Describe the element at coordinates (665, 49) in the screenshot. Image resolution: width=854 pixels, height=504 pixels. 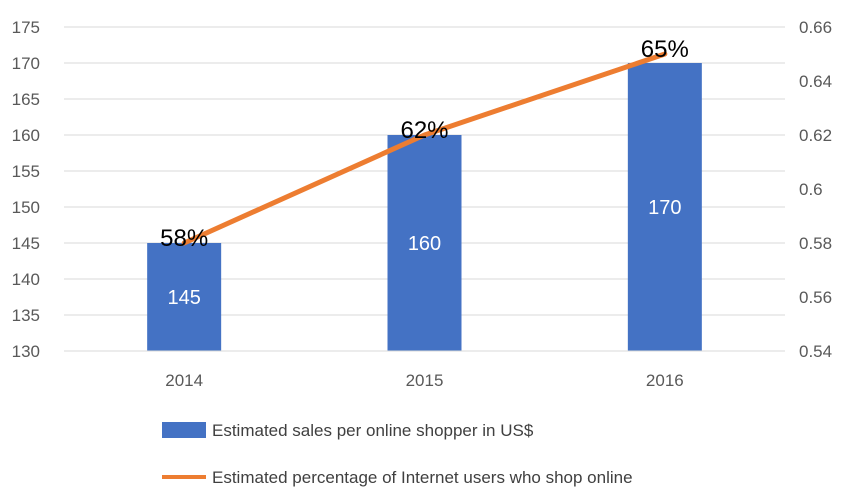
I see `line-value-label: 65%` at that location.